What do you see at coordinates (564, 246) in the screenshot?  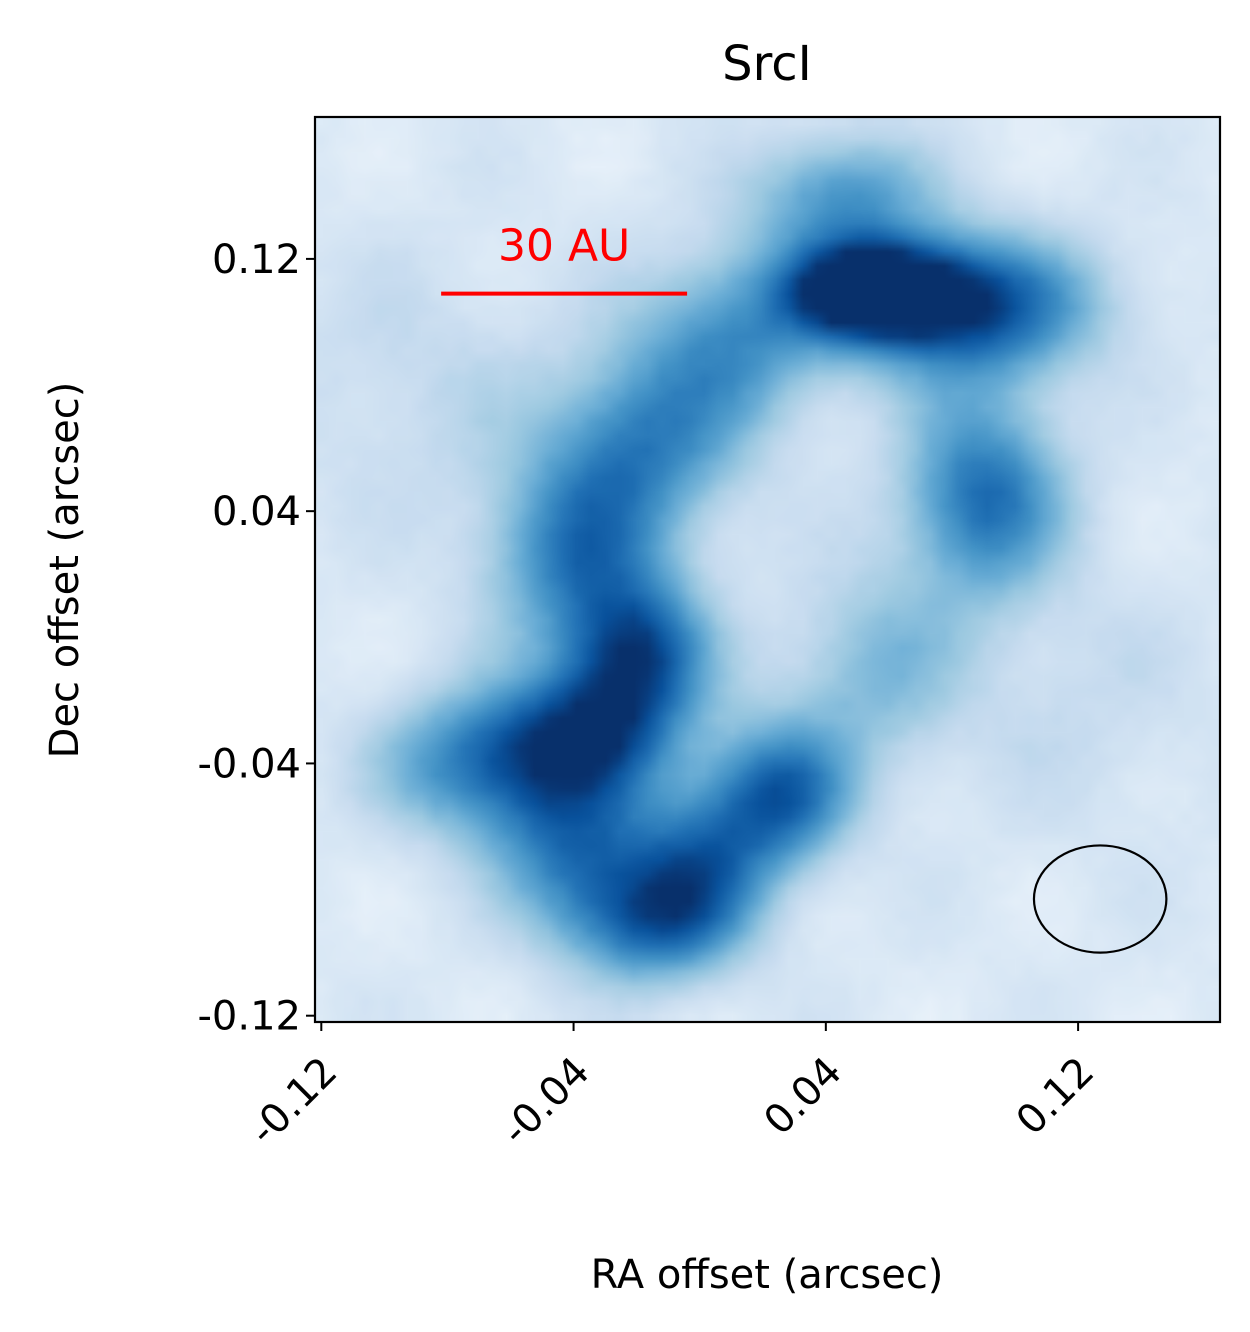 I see `scale-bar-label: 30 AU` at bounding box center [564, 246].